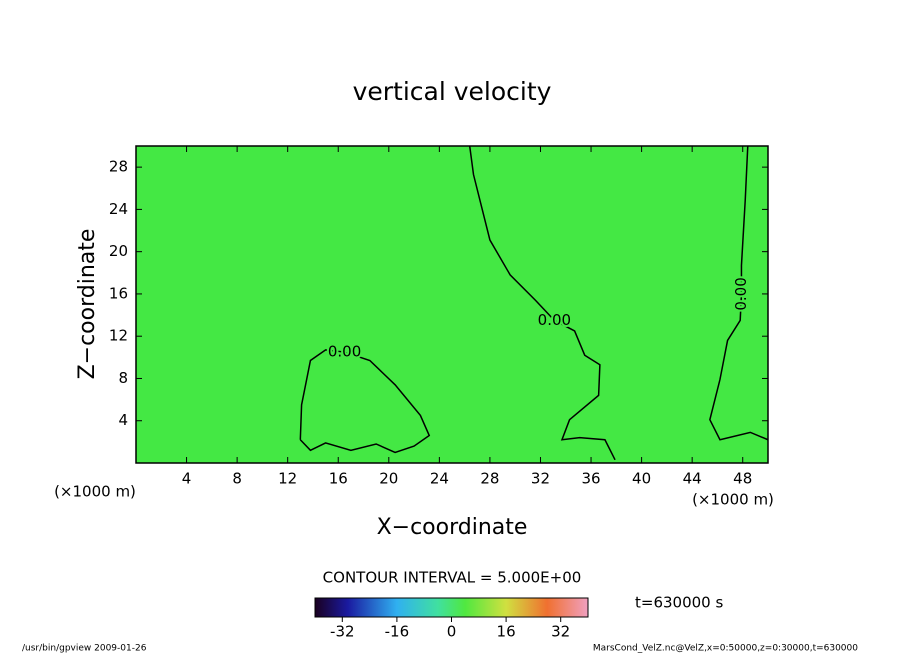 Image resolution: width=904 pixels, height=654 pixels. Describe the element at coordinates (489, 479) in the screenshot. I see `x-tick-label: 28` at that location.